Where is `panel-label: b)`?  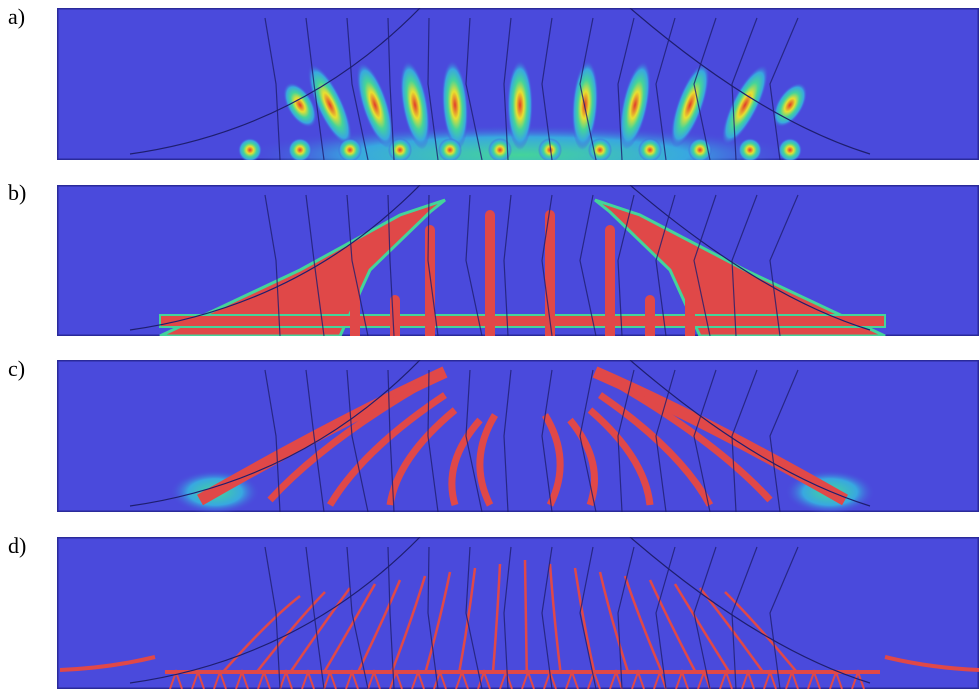 panel-label: b) is located at coordinates (17, 192).